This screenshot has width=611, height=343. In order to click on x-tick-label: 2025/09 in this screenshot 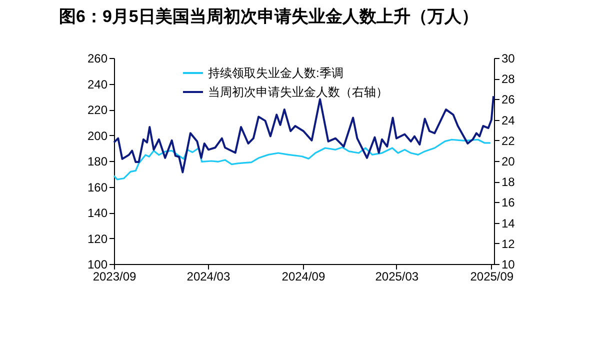, I will do `click(492, 277)`.